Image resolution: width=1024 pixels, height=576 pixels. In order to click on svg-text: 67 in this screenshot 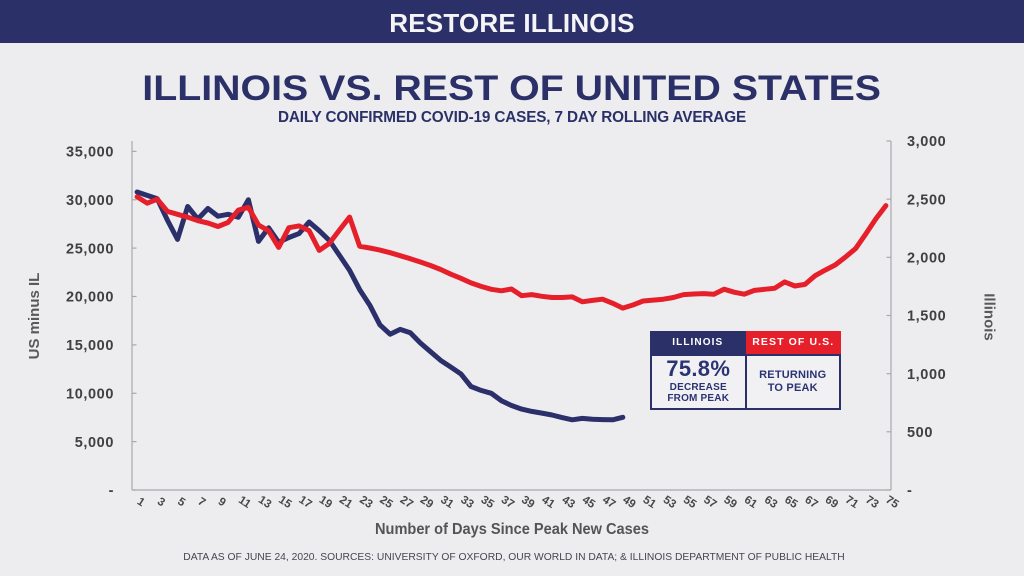, I will do `click(810, 502)`.